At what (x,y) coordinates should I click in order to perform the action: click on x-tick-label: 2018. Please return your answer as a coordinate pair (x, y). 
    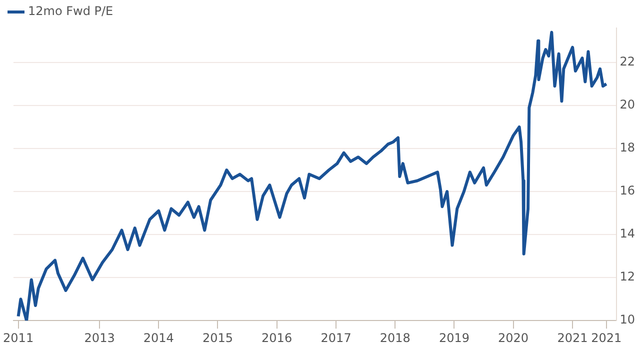
    Looking at the image, I should click on (395, 337).